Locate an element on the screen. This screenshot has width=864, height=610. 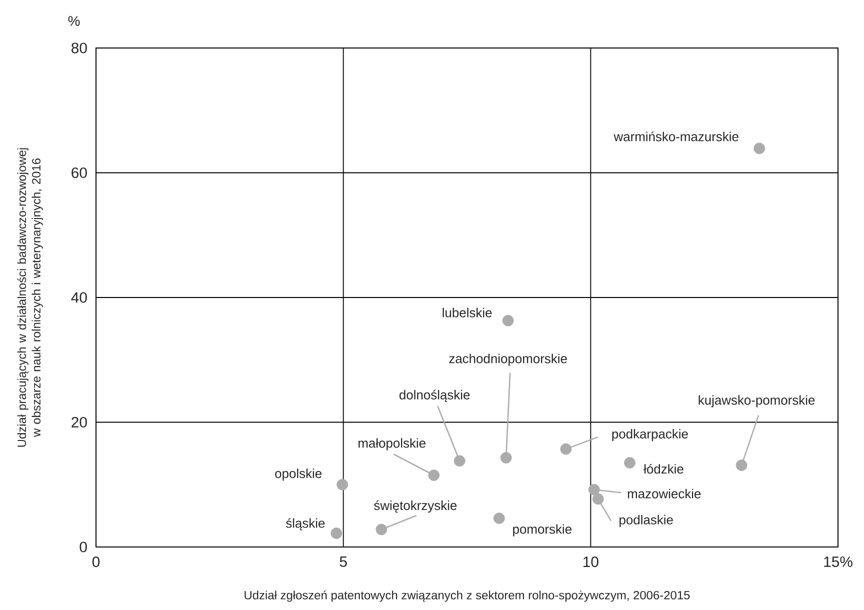
x-tick-label: 0 is located at coordinates (96, 562).